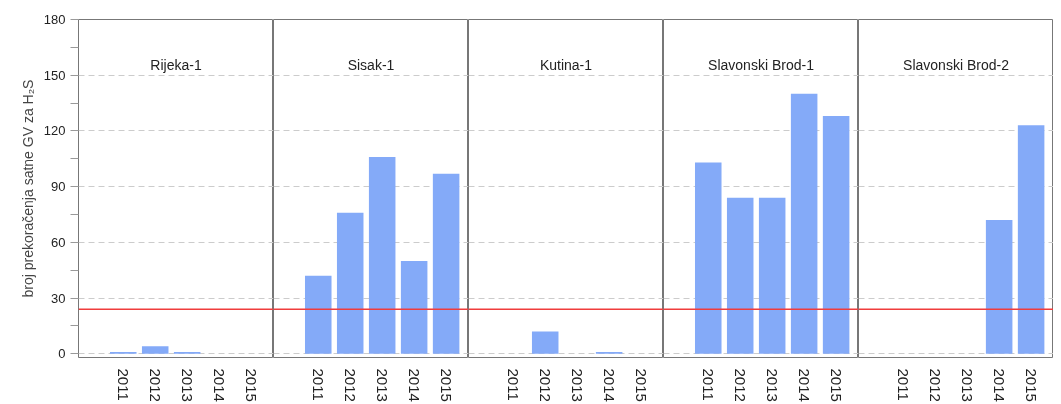  What do you see at coordinates (371, 64) in the screenshot?
I see `text: Sisak-1` at bounding box center [371, 64].